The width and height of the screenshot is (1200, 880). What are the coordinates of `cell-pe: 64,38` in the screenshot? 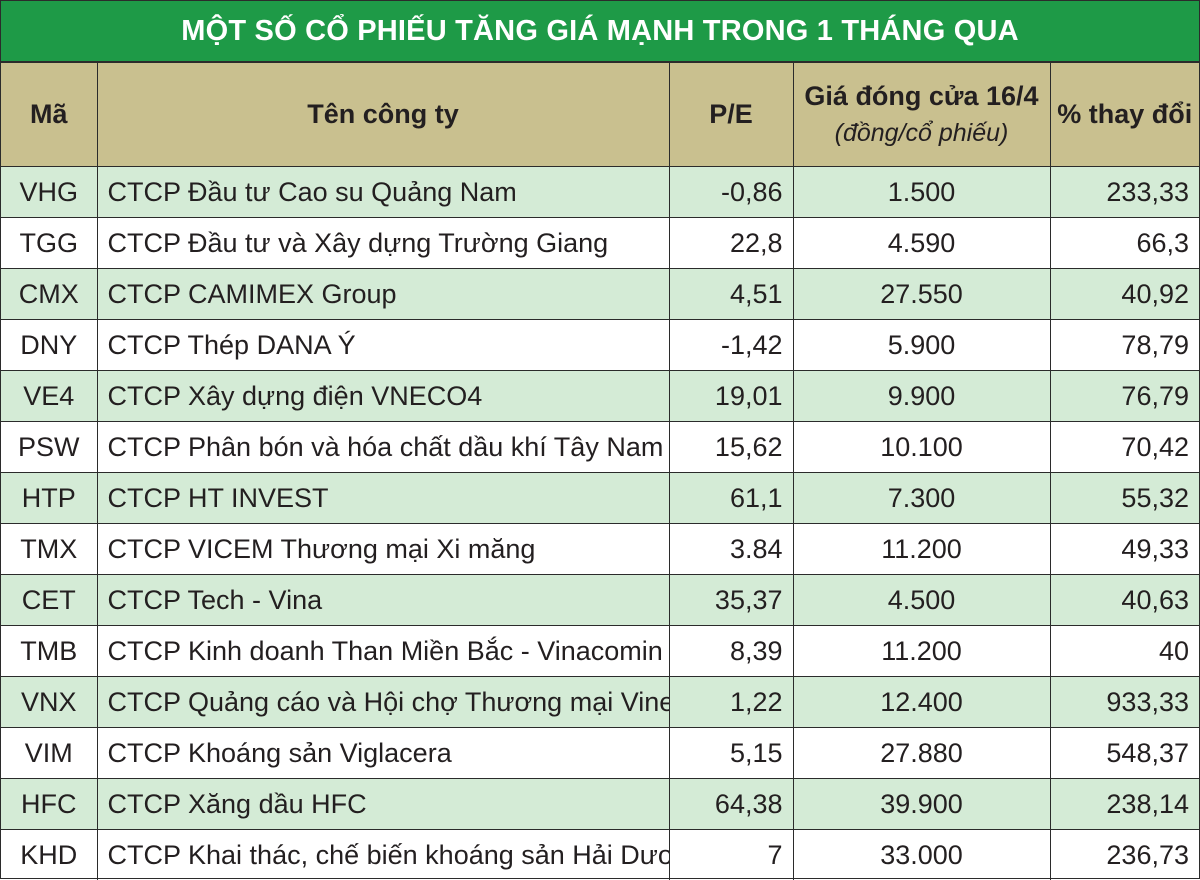 It's located at (731, 804).